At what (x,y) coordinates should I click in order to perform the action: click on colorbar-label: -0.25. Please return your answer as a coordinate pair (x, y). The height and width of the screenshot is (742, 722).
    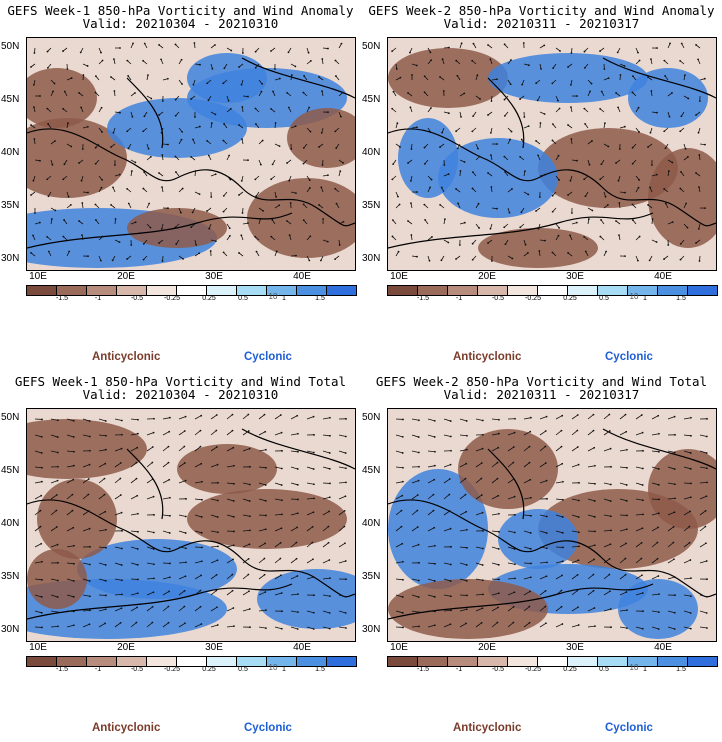
    Looking at the image, I should click on (172, 298).